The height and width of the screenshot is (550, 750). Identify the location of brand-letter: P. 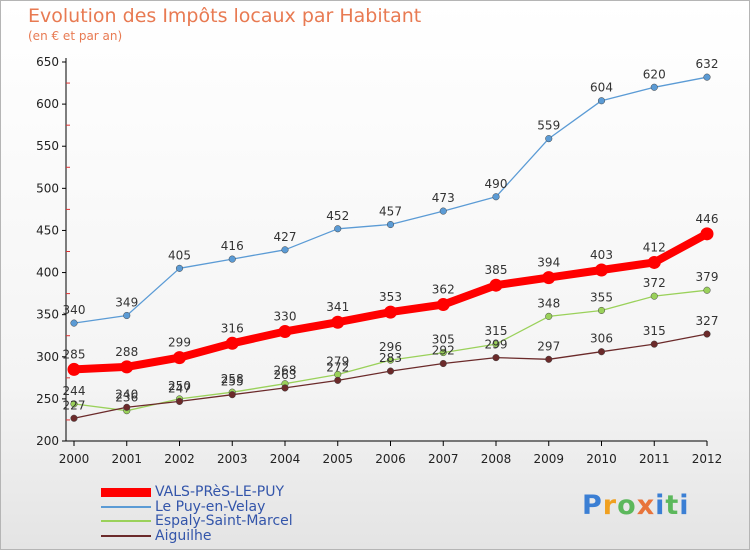
(592, 505).